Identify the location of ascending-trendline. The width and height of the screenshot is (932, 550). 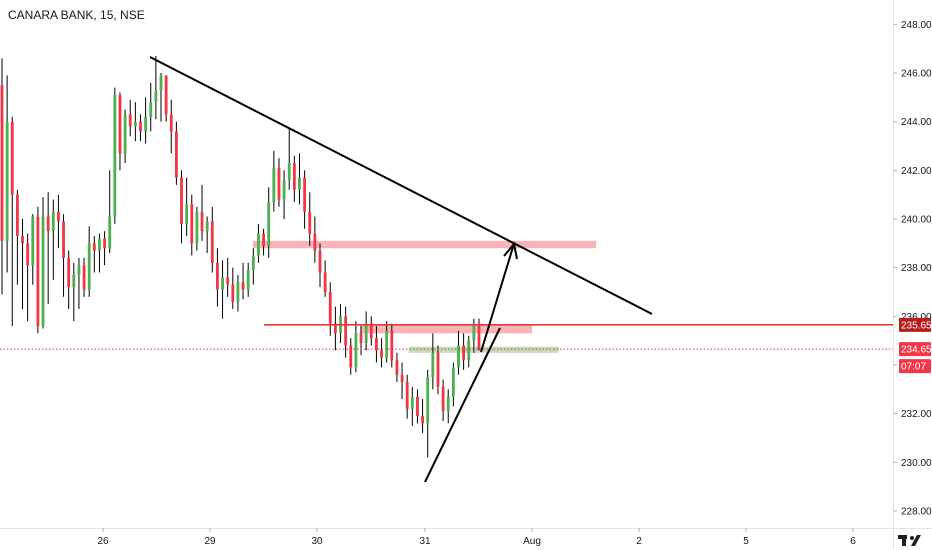
(462, 405).